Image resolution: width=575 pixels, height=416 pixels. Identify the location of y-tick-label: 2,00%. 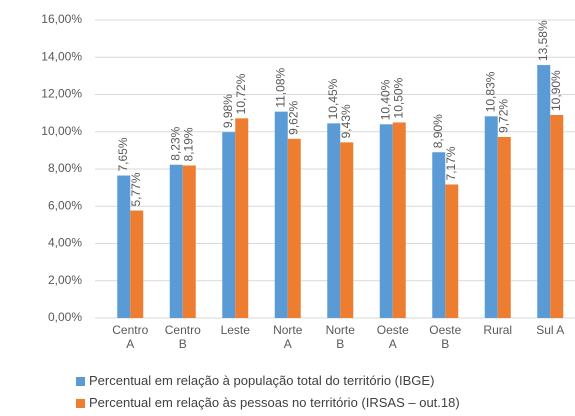
(65, 280).